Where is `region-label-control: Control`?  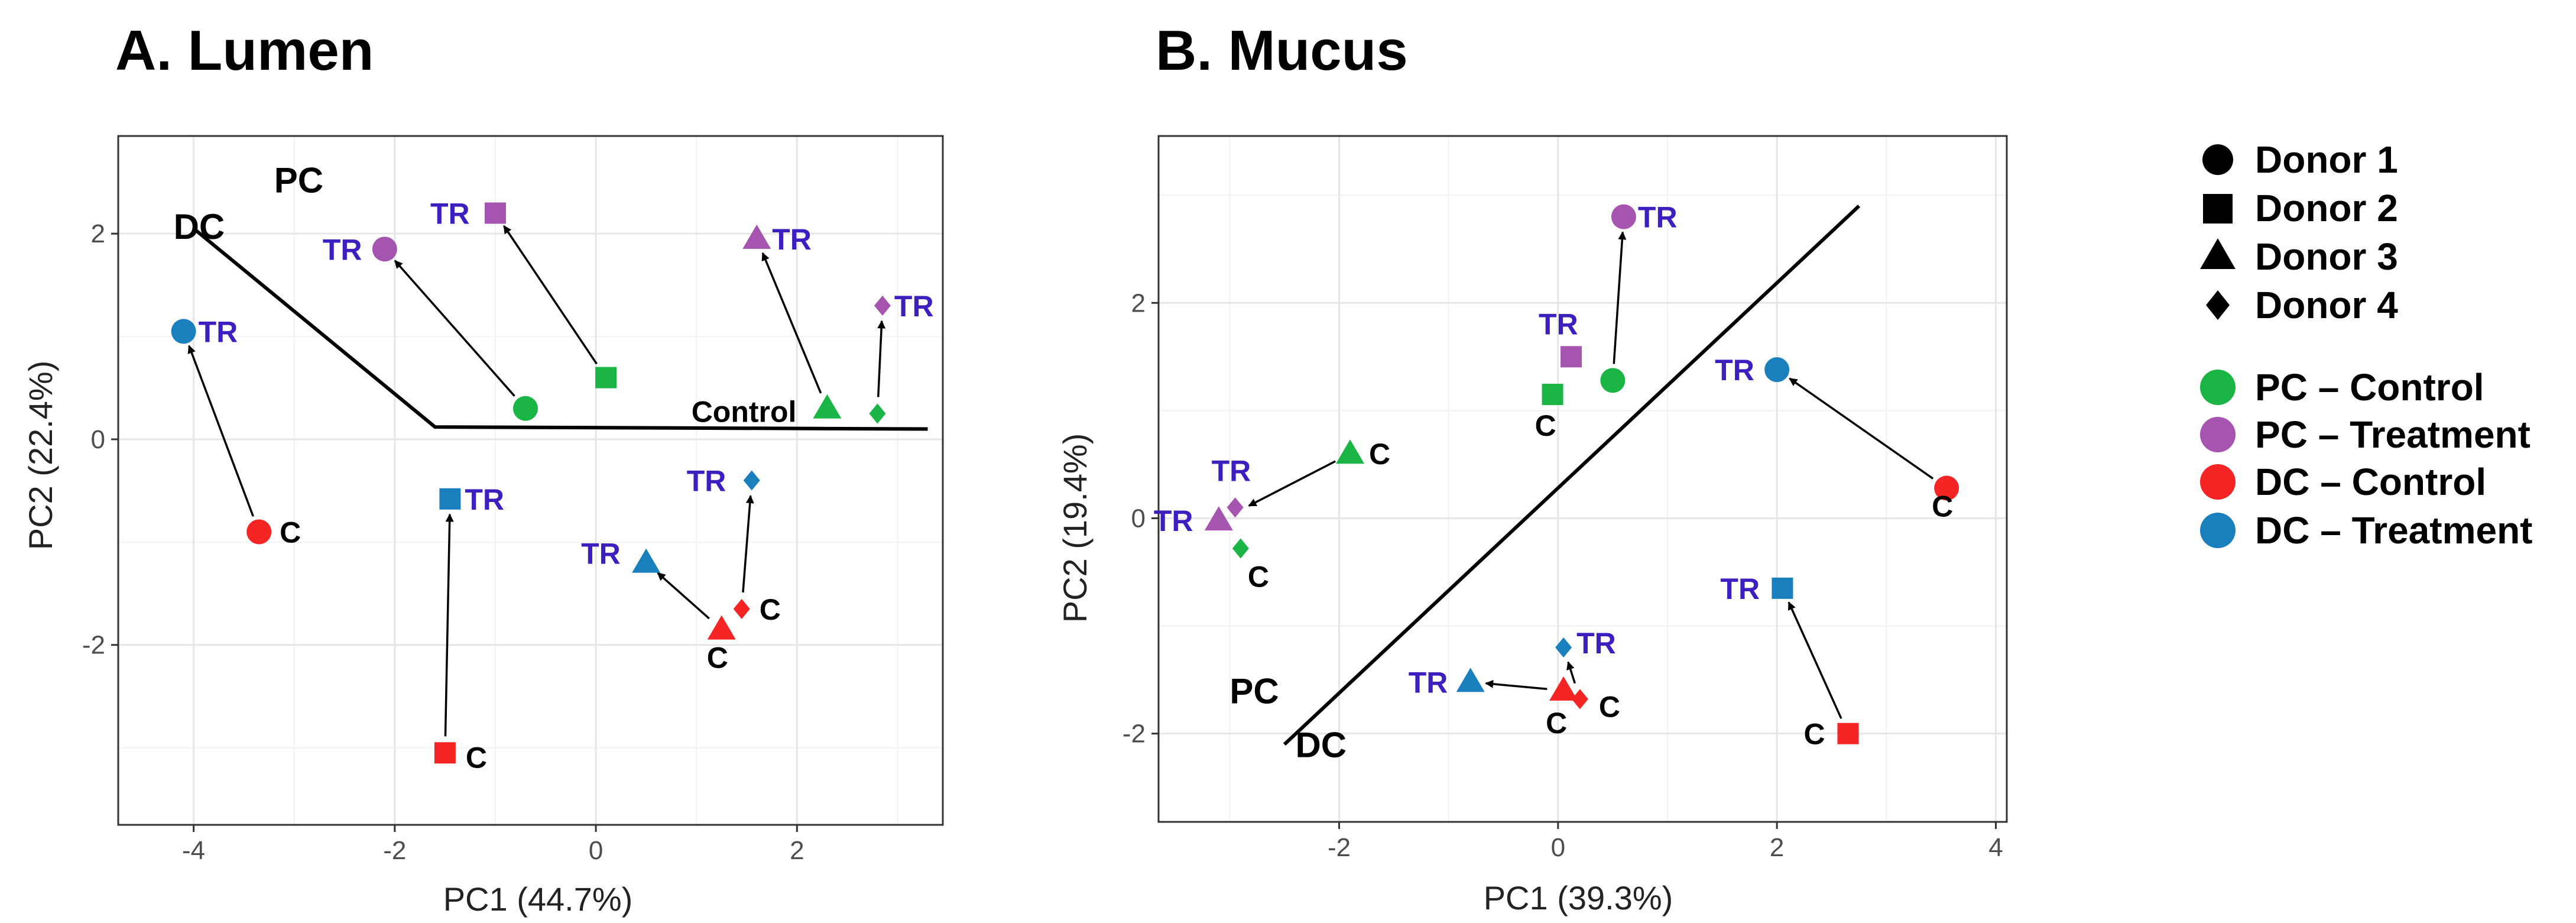
region-label-control: Control is located at coordinates (744, 411).